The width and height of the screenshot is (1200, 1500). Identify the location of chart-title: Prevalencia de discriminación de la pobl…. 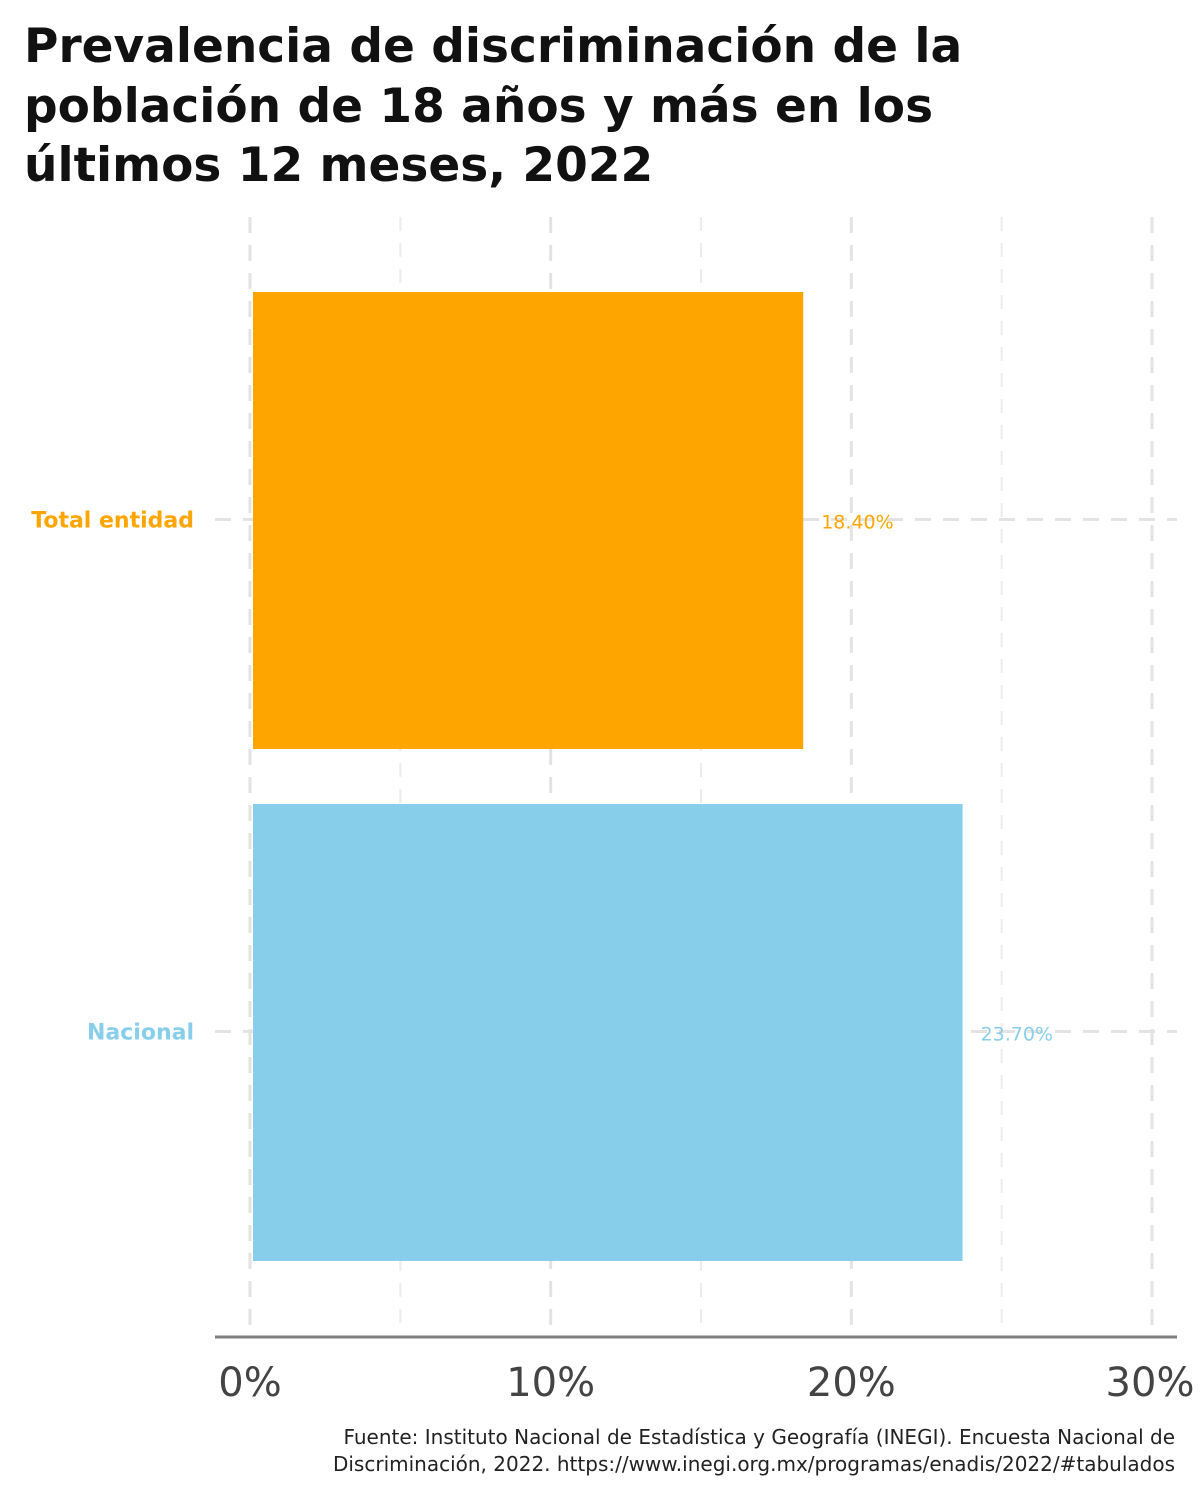
(493, 106).